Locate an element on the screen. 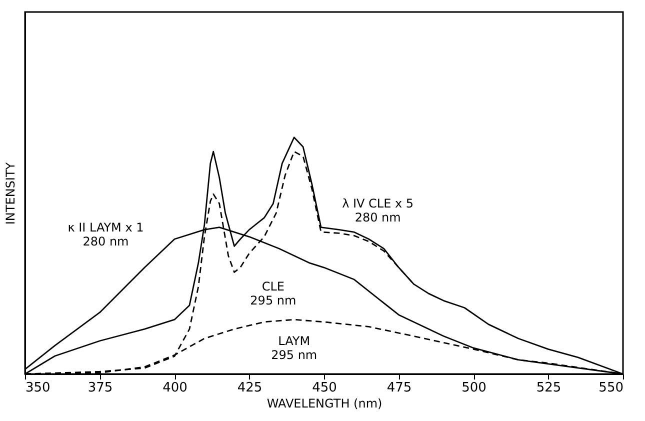 The height and width of the screenshot is (421, 645). x-tick-label: 475 is located at coordinates (399, 388).